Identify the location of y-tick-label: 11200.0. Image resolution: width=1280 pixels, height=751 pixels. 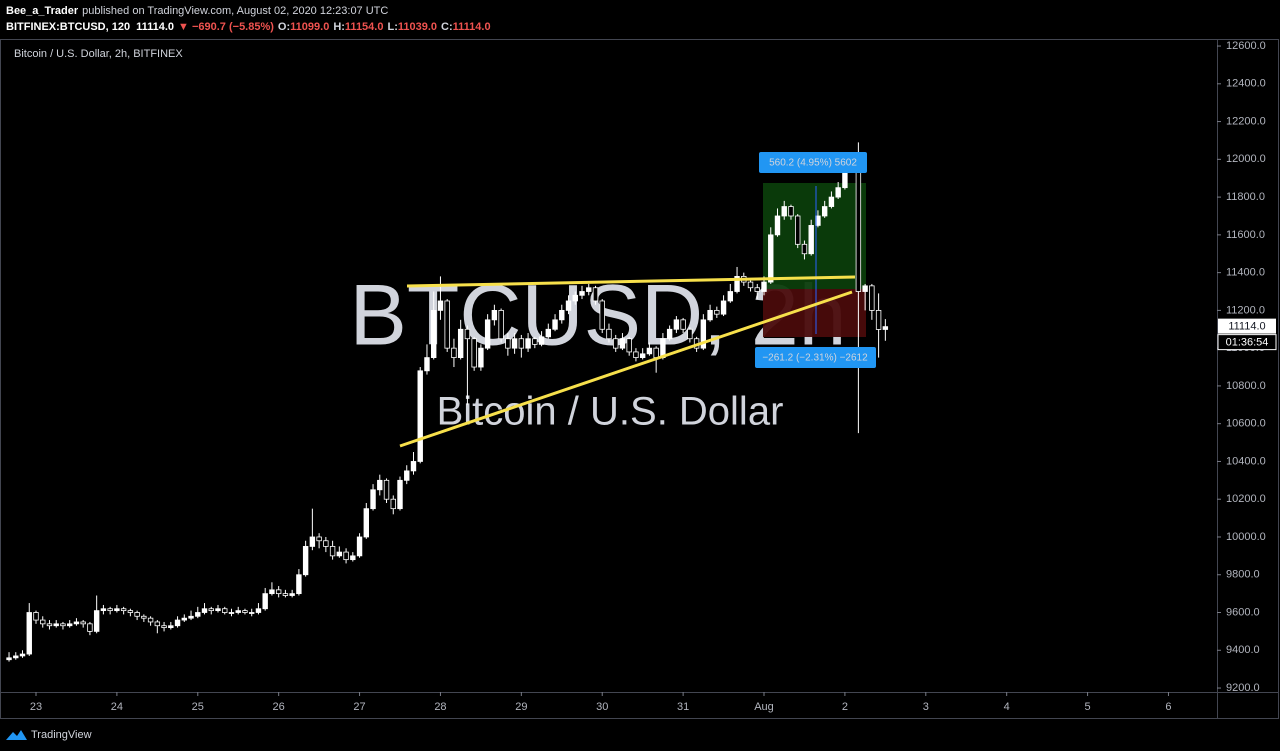
(1245, 310).